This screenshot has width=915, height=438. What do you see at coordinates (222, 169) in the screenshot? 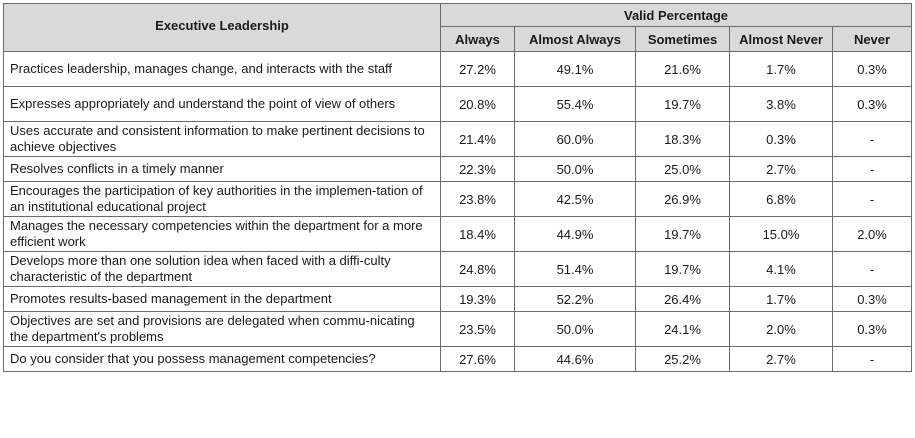
I see `row-label: Resolves conflicts in a timely manner` at bounding box center [222, 169].